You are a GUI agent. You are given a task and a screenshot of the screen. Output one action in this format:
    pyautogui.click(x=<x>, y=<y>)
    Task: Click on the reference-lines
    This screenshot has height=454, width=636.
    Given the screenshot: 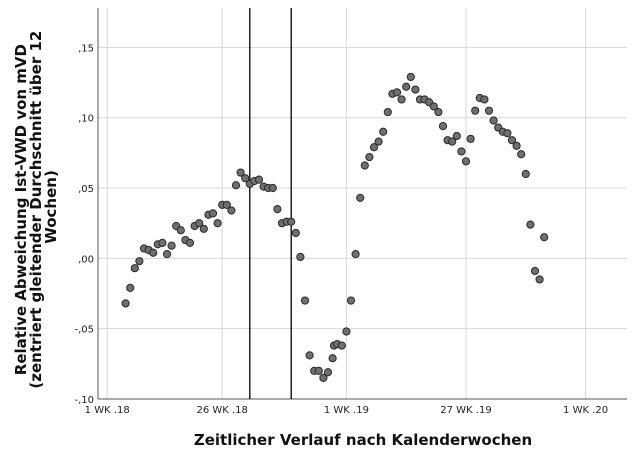 What is the action you would take?
    pyautogui.click(x=270, y=203)
    